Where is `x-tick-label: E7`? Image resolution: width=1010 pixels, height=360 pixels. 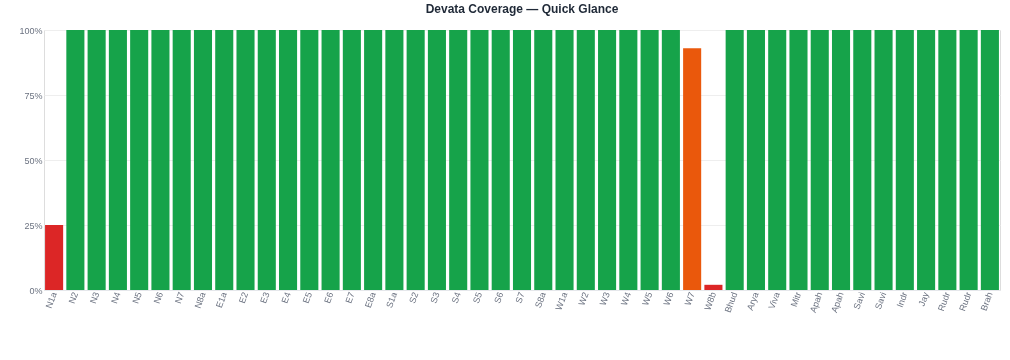
x-tick-label: E7 is located at coordinates (350, 297).